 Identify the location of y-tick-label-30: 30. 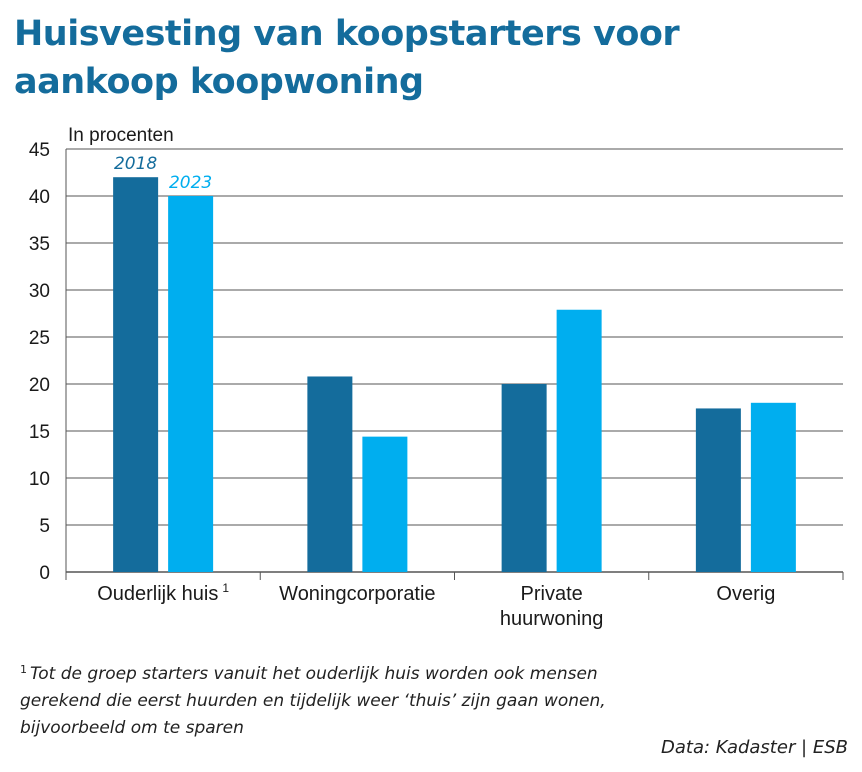
(39, 291).